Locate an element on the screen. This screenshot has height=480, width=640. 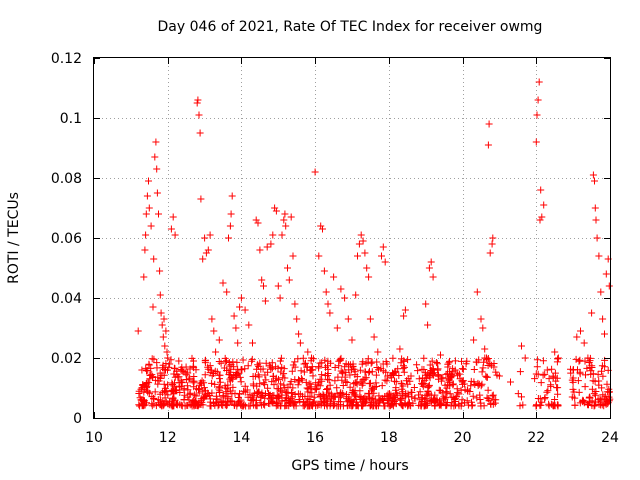
x-tick-label: 24 is located at coordinates (610, 438).